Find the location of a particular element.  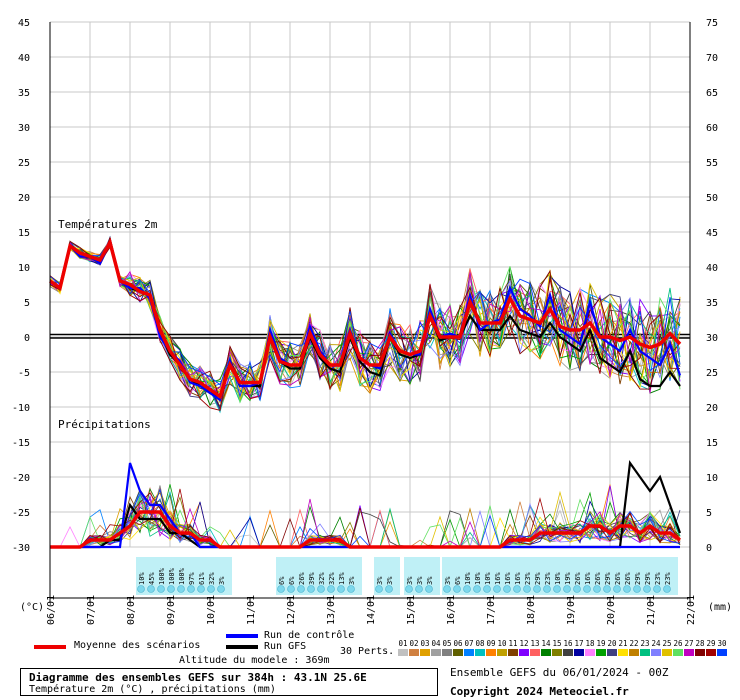

right-tick-label: 40 is located at coordinates (712, 268).